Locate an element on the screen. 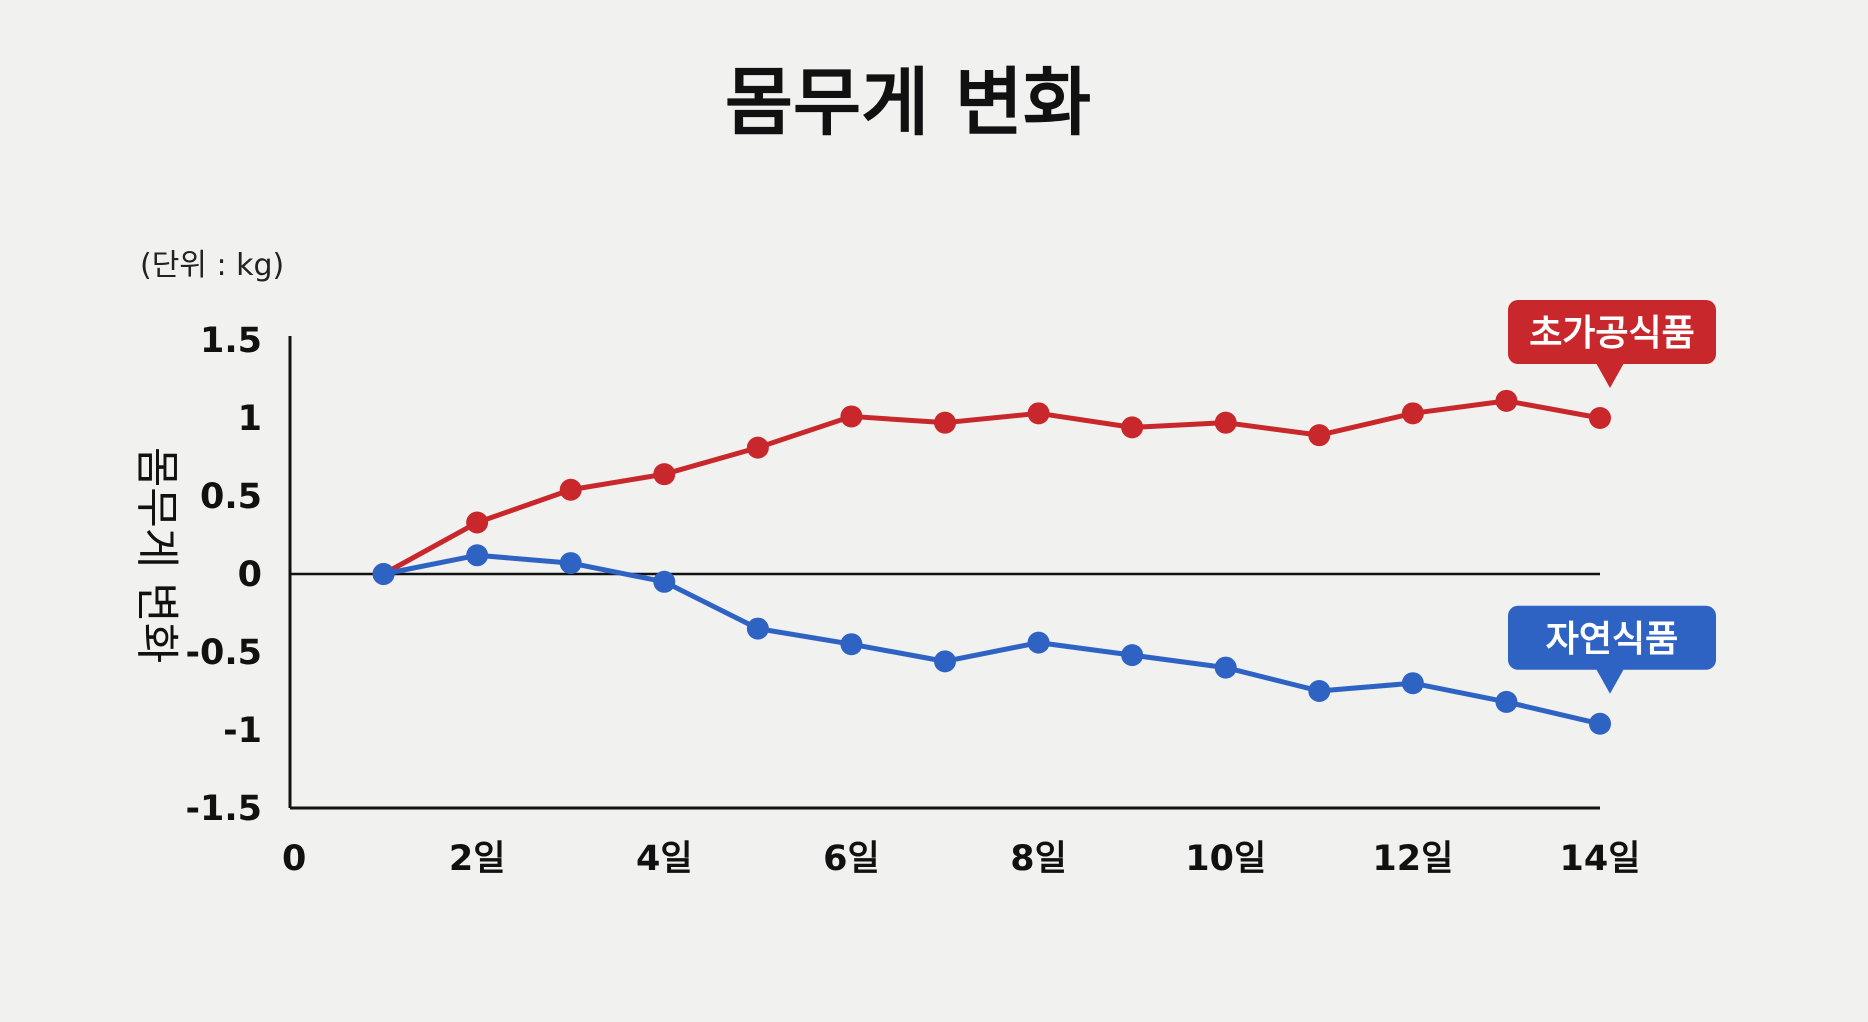 The image size is (1868, 1022). series-name-label: 초가공식품 is located at coordinates (1612, 333).